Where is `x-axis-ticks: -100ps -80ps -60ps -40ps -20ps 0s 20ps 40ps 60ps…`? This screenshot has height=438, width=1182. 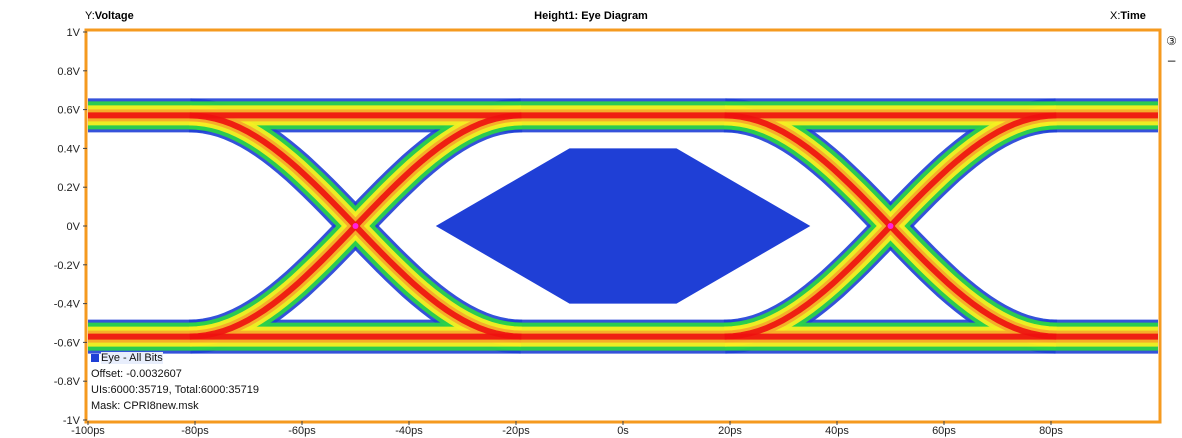 x-axis-ticks: -100ps -80ps -60ps -40ps -20ps 0s 20ps 40ps 60ps… is located at coordinates (567, 429).